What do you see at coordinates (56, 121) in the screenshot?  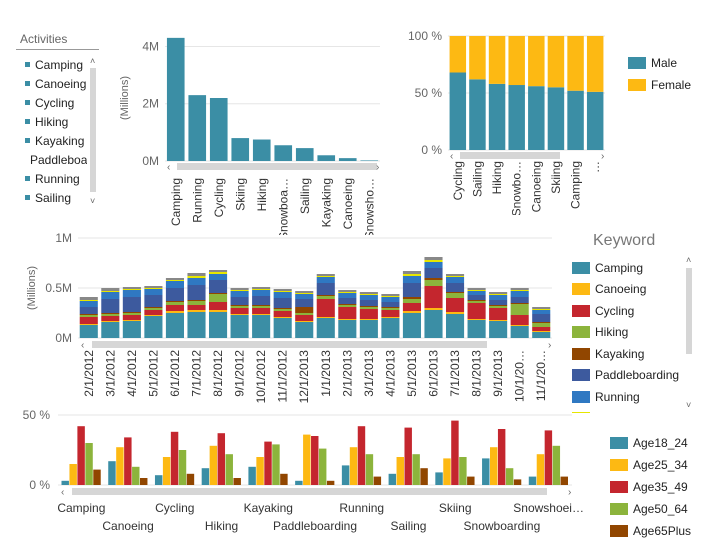 I see `slicer-item: Hiking` at bounding box center [56, 121].